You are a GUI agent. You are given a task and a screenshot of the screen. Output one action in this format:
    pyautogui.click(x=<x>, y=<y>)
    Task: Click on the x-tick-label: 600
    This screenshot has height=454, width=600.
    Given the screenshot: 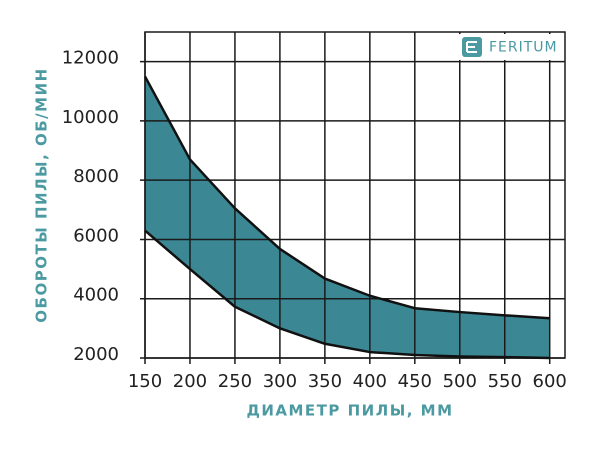 What is the action you would take?
    pyautogui.click(x=550, y=381)
    